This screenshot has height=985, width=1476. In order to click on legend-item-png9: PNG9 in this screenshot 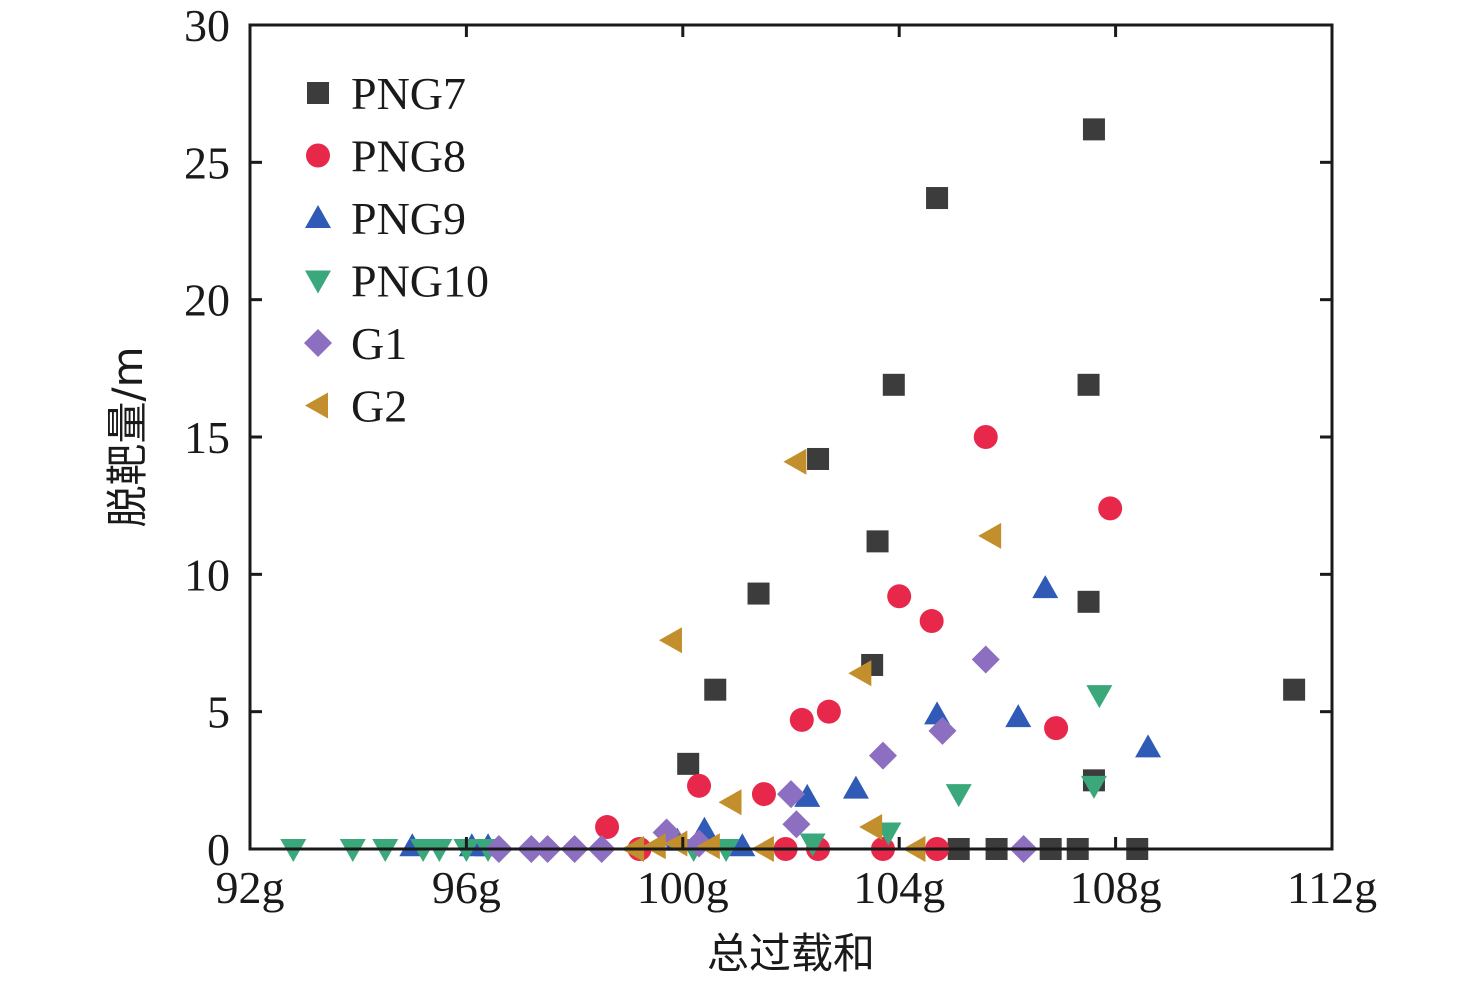, I will do `click(385, 218)`.